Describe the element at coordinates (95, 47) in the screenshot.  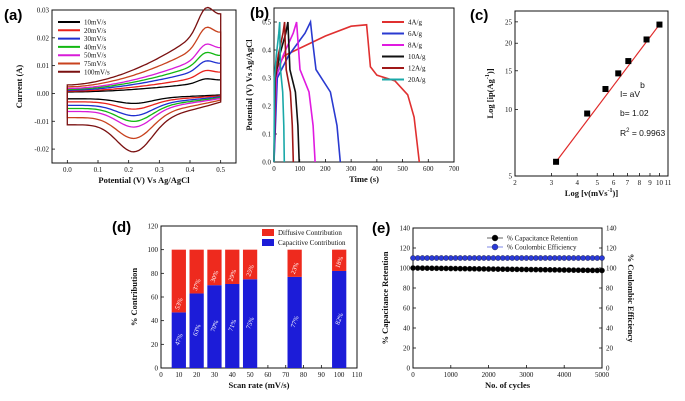
I see `panel-a-legend-text-3: 40mV/s` at that location.